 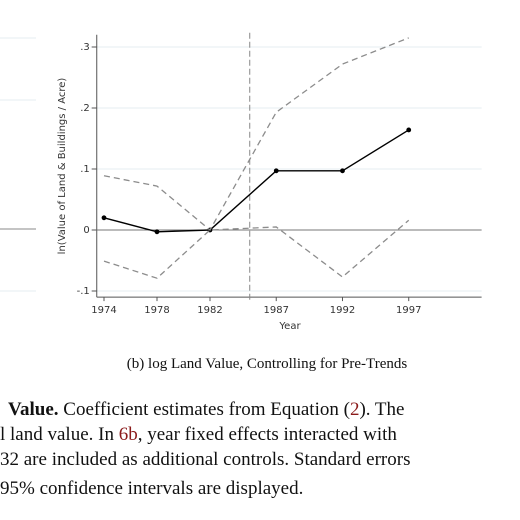 I want to click on y-tick-label: 0, so click(x=86, y=230).